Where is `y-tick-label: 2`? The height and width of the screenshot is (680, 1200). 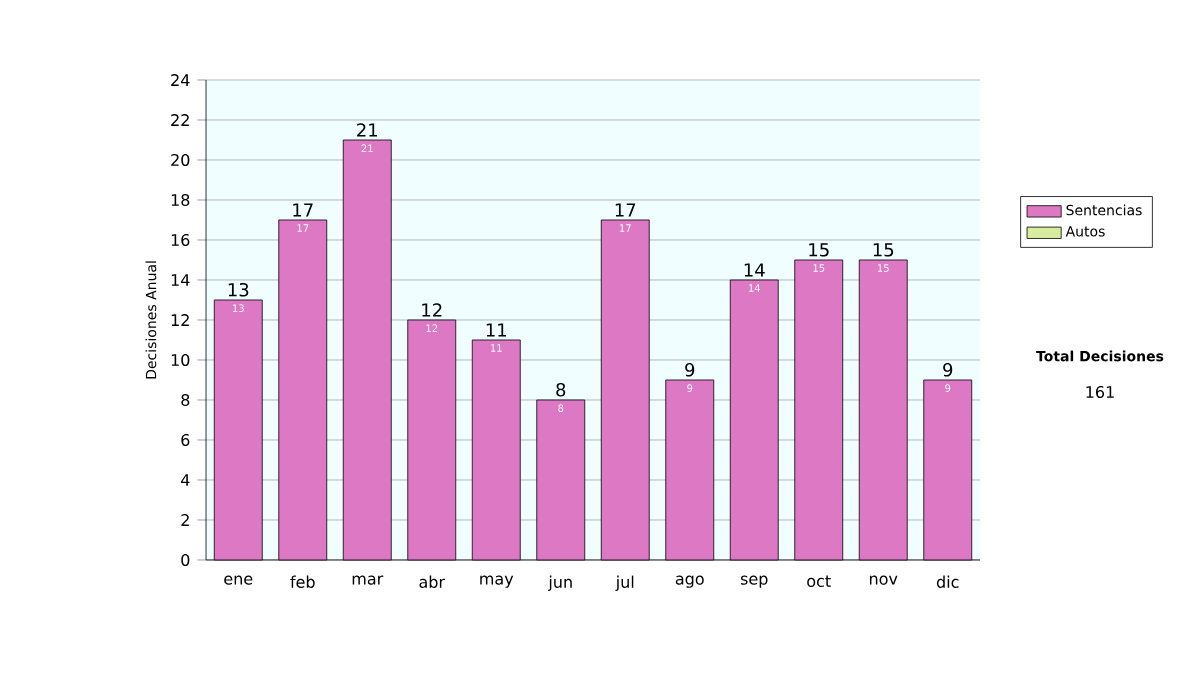
y-tick-label: 2 is located at coordinates (185, 520).